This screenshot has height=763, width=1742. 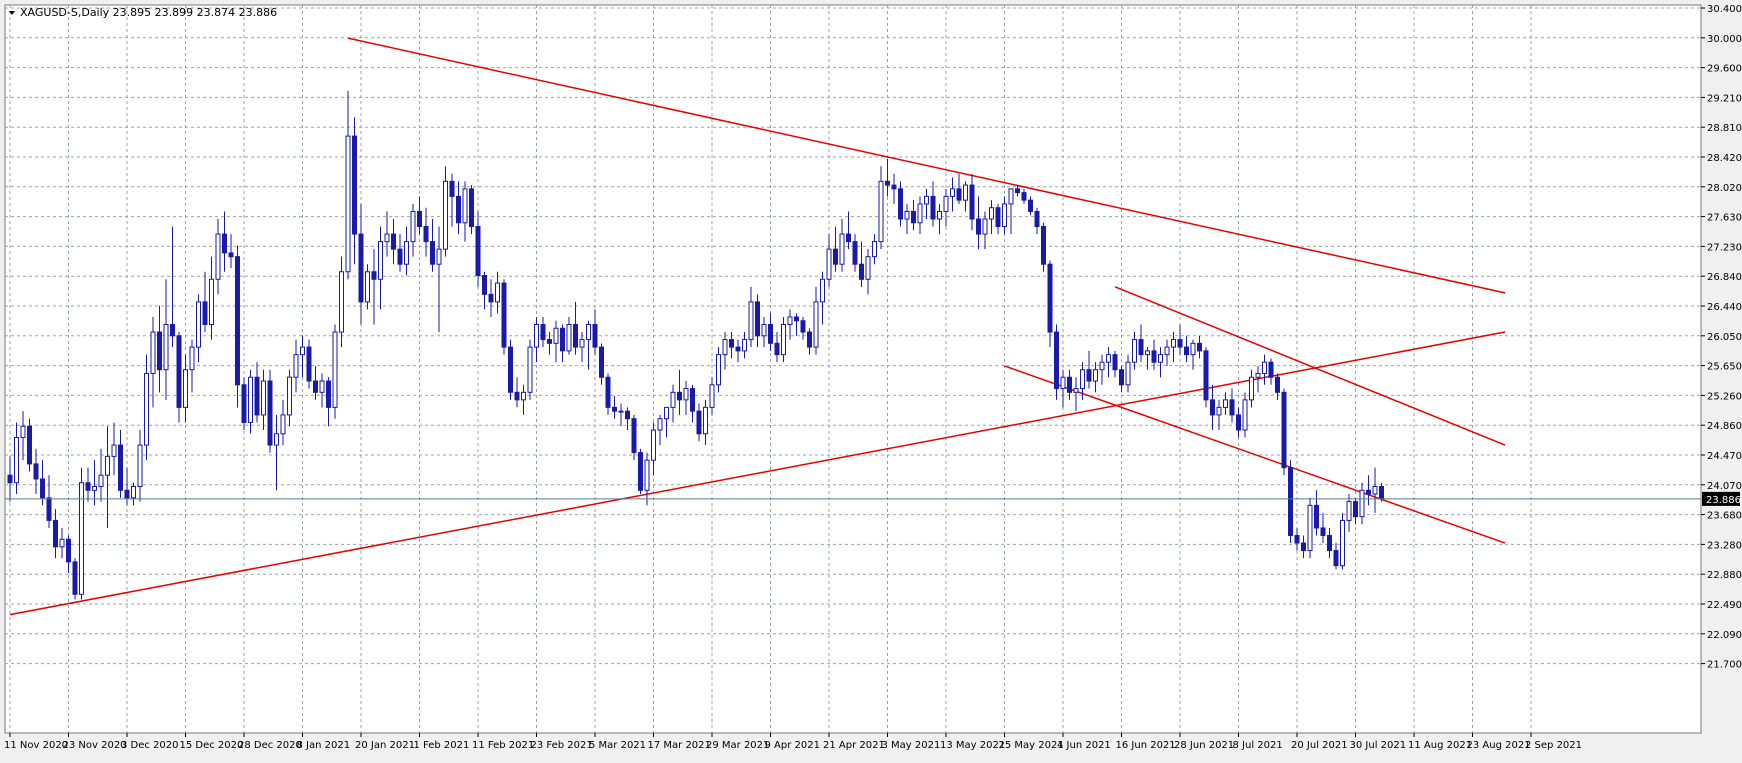 I want to click on x-tick-label: 29 Mar 2021, so click(x=737, y=745).